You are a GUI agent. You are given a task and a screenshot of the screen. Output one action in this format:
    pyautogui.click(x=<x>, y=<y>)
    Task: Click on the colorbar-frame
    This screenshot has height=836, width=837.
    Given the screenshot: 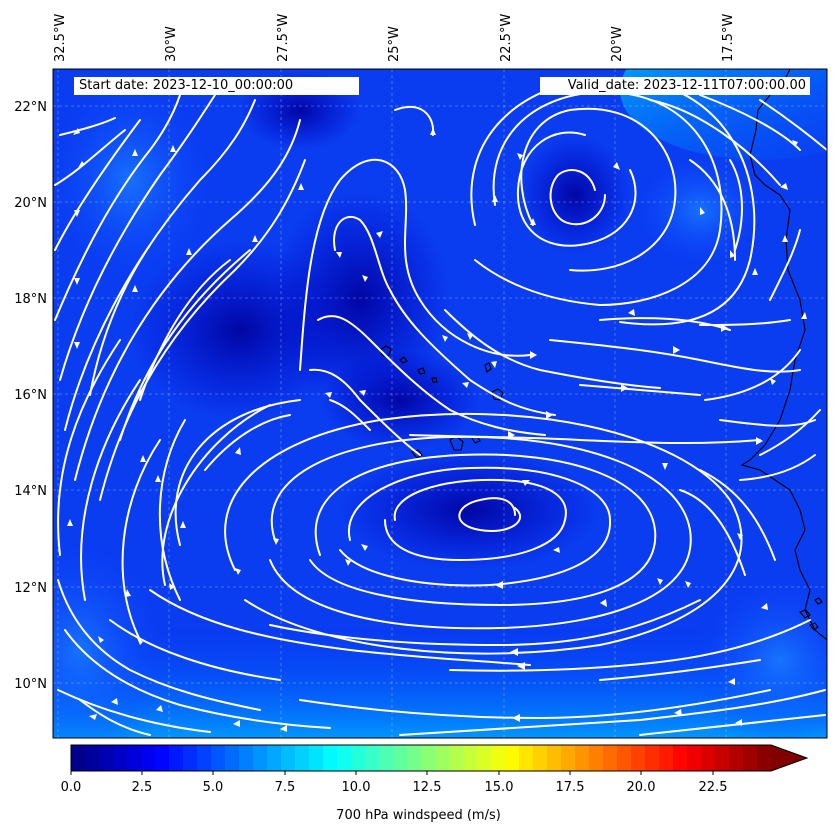 What is the action you would take?
    pyautogui.click(x=439, y=758)
    